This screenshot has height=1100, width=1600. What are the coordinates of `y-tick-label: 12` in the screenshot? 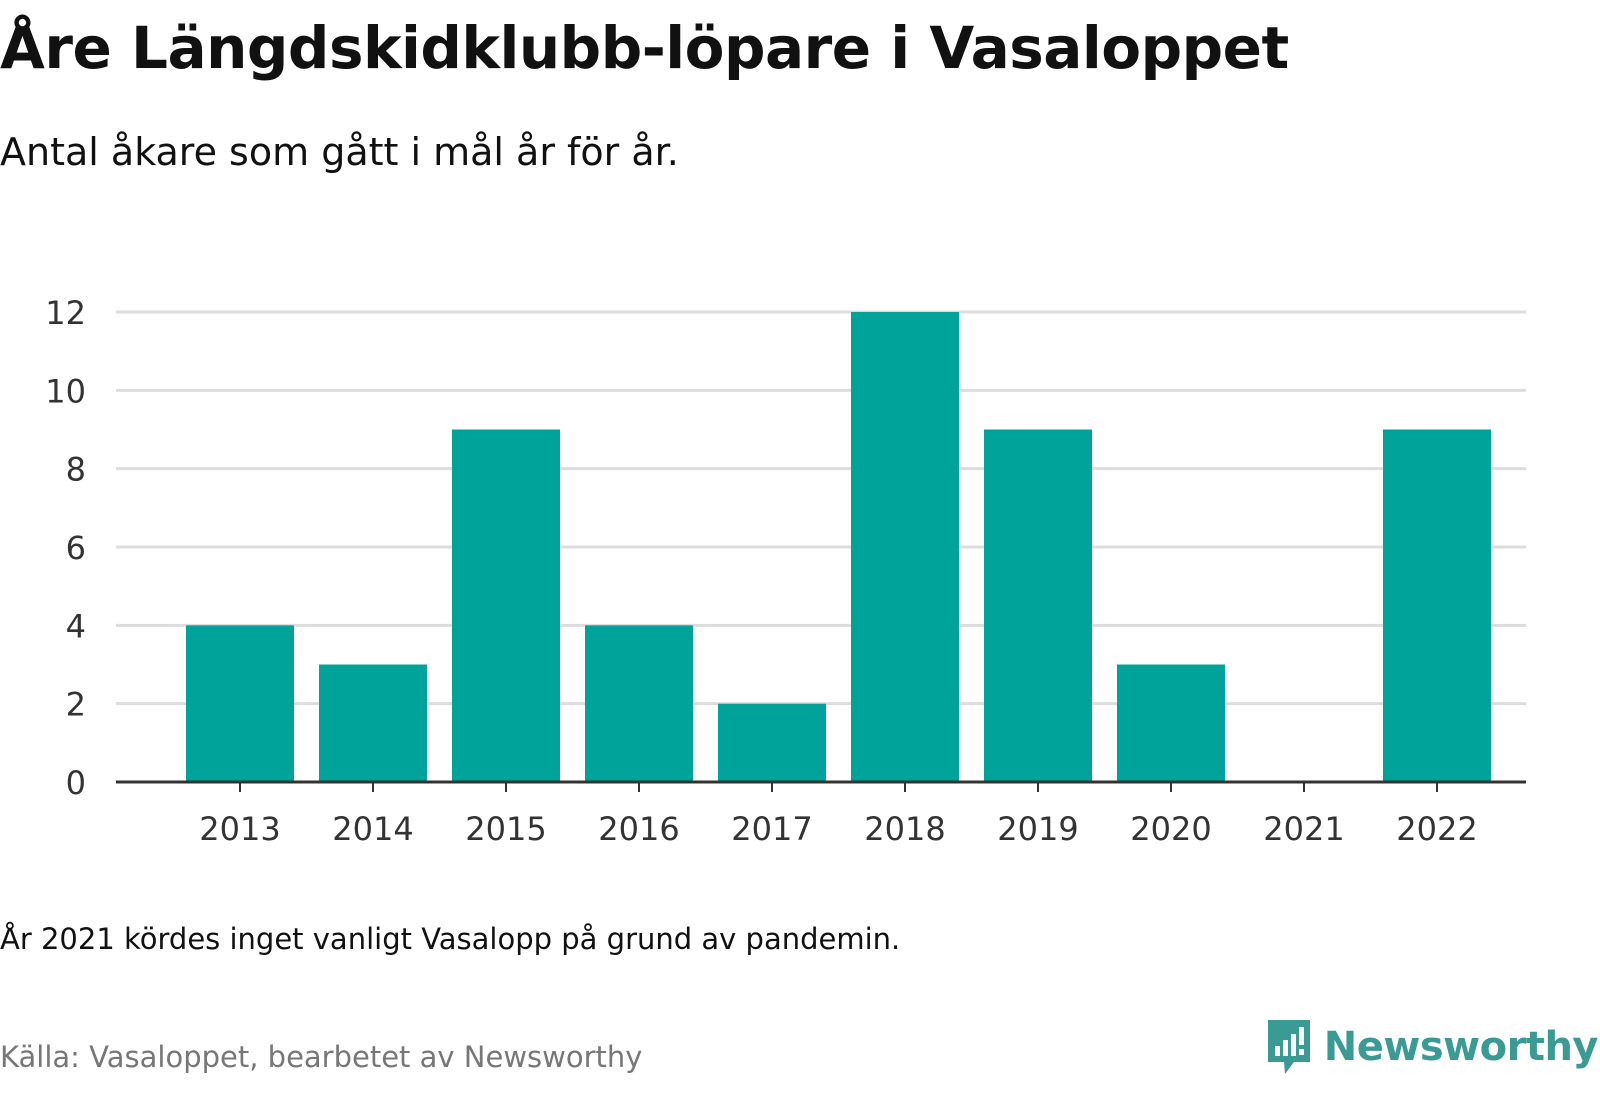 It's located at (65, 313).